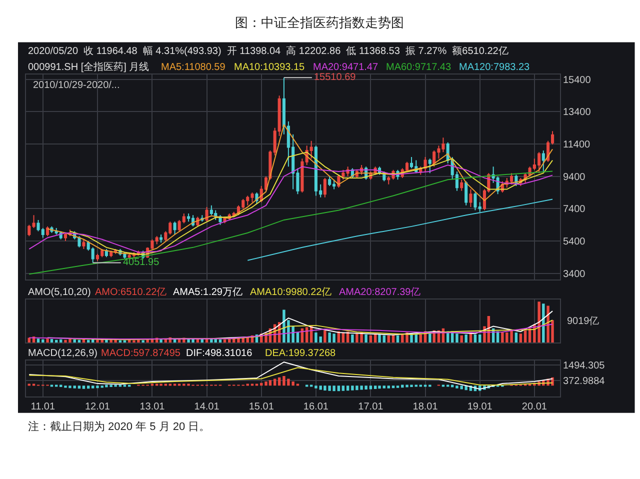 This screenshot has width=640, height=479. I want to click on chart-subtitle: 2020/05/20 收 11964.48 幅 4.31%(493.93) 开 11398.04 高 12202.86 低 11368.53 振 7.27% 额6510.22亿, so click(268, 51).